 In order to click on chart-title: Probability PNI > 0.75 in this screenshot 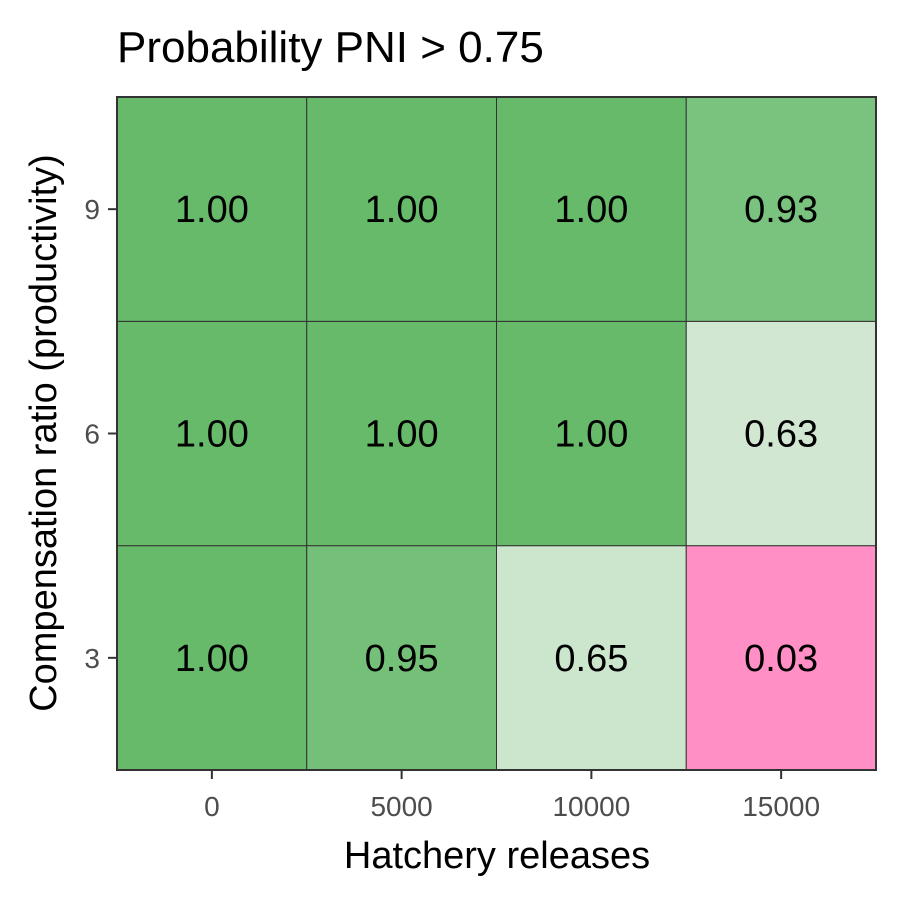, I will do `click(330, 47)`.